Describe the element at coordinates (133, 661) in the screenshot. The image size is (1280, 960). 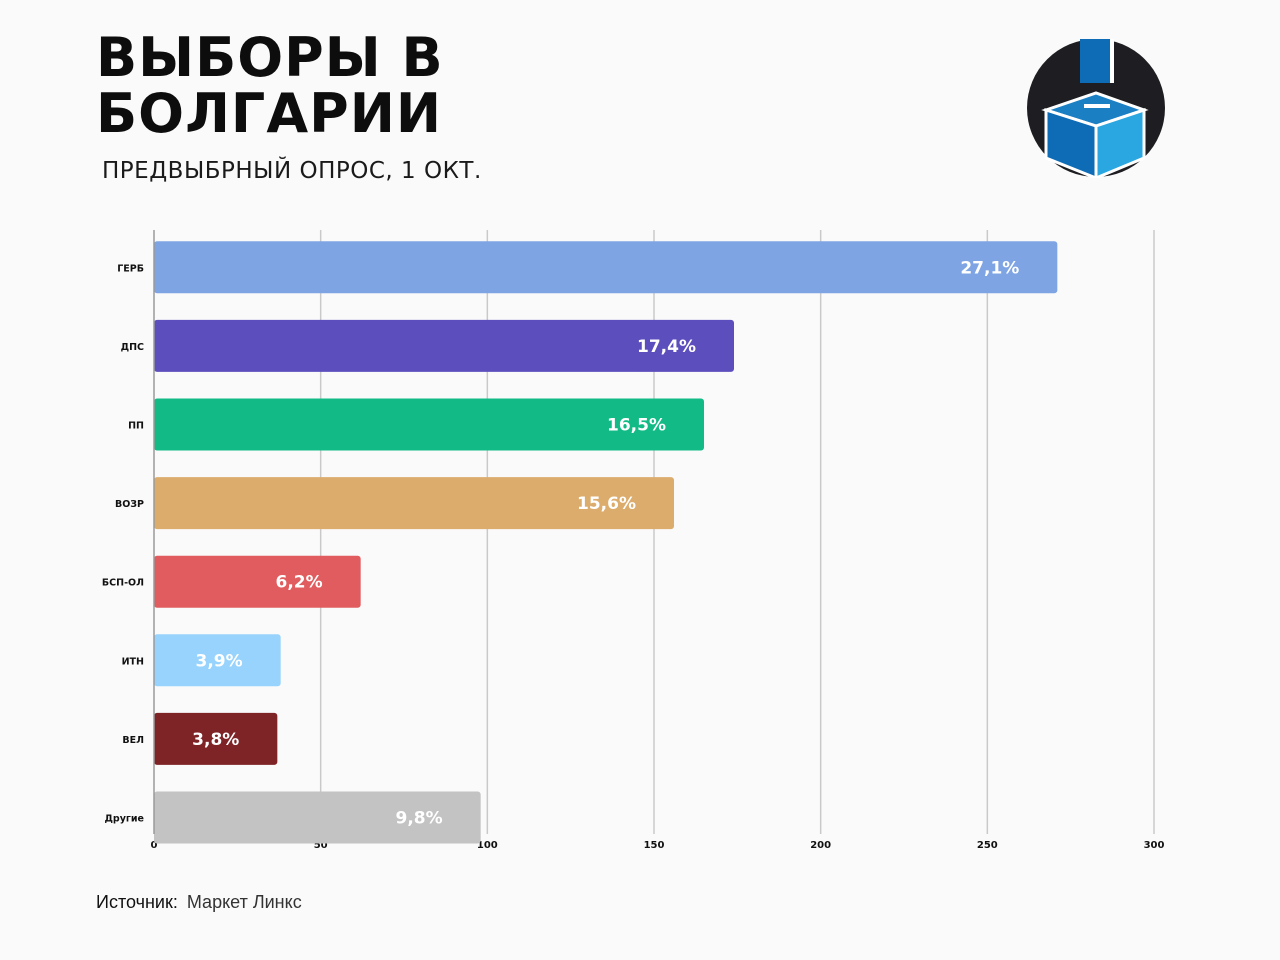
I see `category-label: ИТН` at that location.